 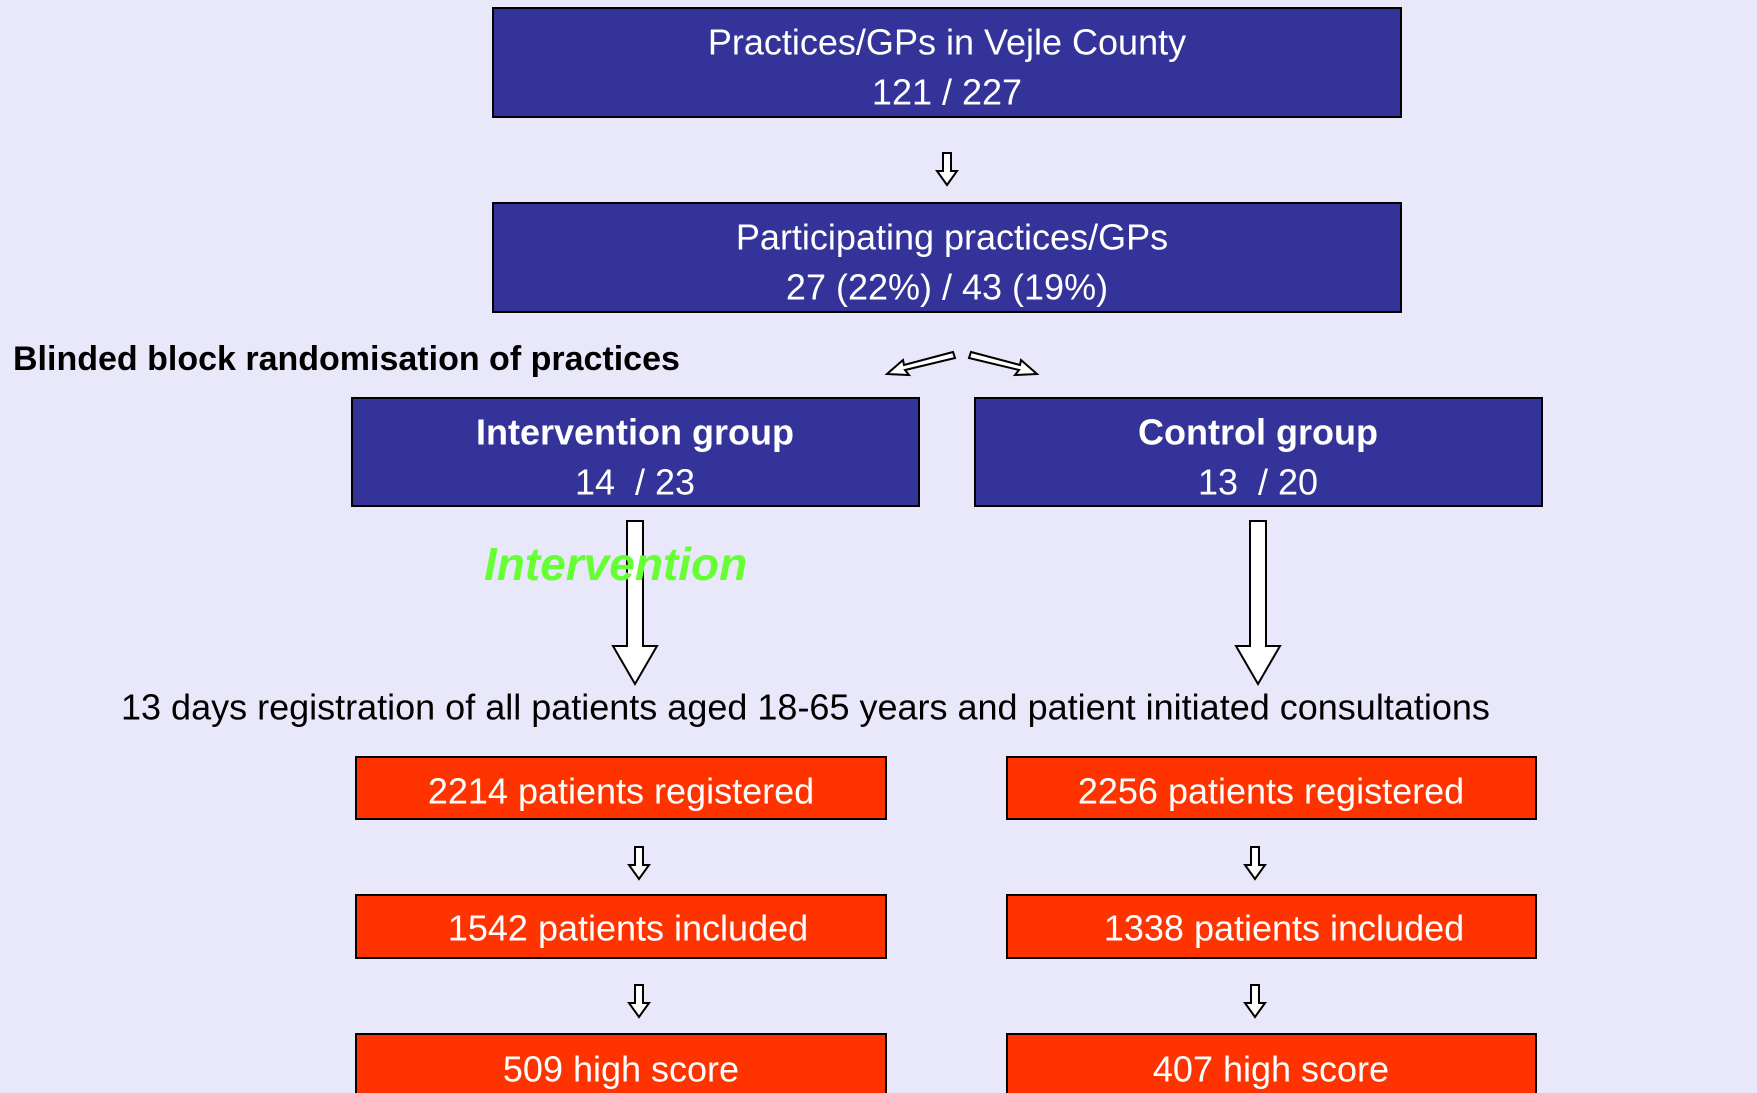 What do you see at coordinates (947, 42) in the screenshot?
I see `box-title: Practices/GPs in Vejle County` at bounding box center [947, 42].